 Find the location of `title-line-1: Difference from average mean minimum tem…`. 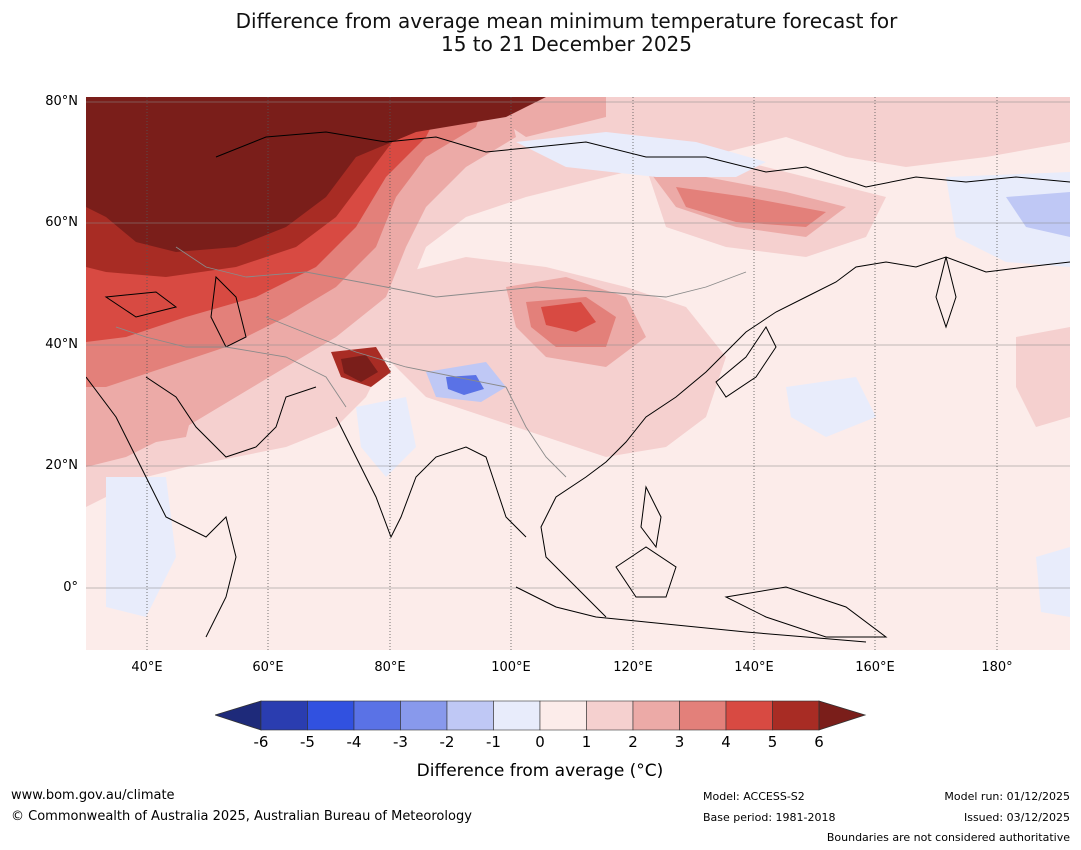

title-line-1: Difference from average mean minimum tem… is located at coordinates (566, 21).